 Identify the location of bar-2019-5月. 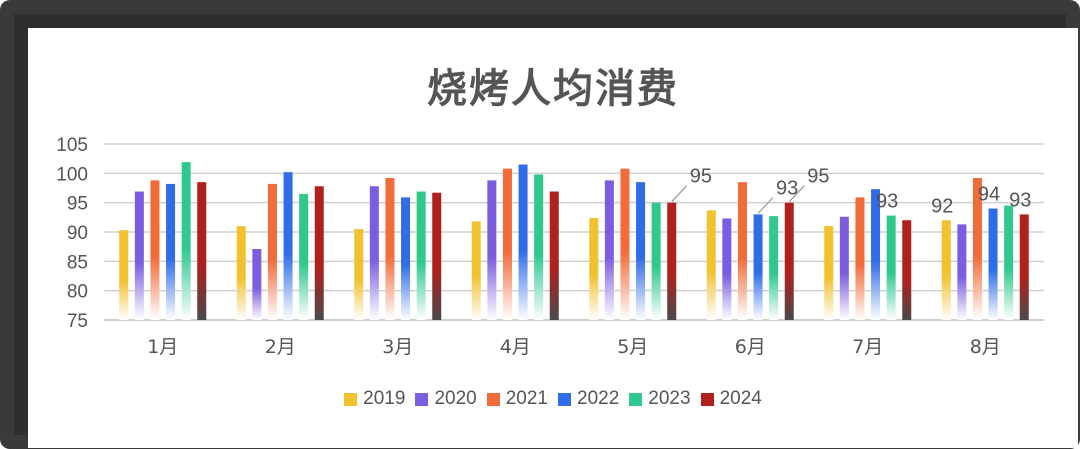
(594, 268).